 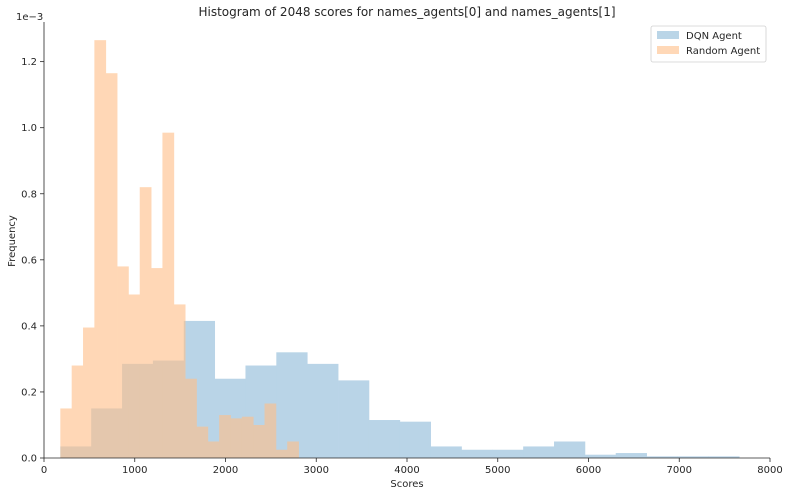 What do you see at coordinates (406, 470) in the screenshot?
I see `x-tick-label: 4000` at bounding box center [406, 470].